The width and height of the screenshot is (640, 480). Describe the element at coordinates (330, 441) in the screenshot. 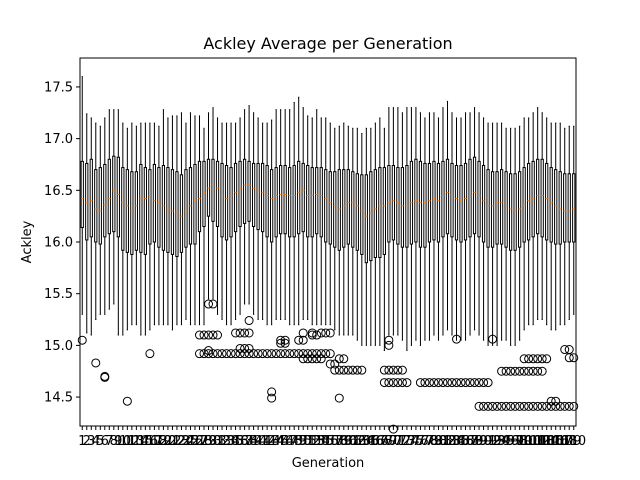

I see `x-tick-label: 56` at that location.